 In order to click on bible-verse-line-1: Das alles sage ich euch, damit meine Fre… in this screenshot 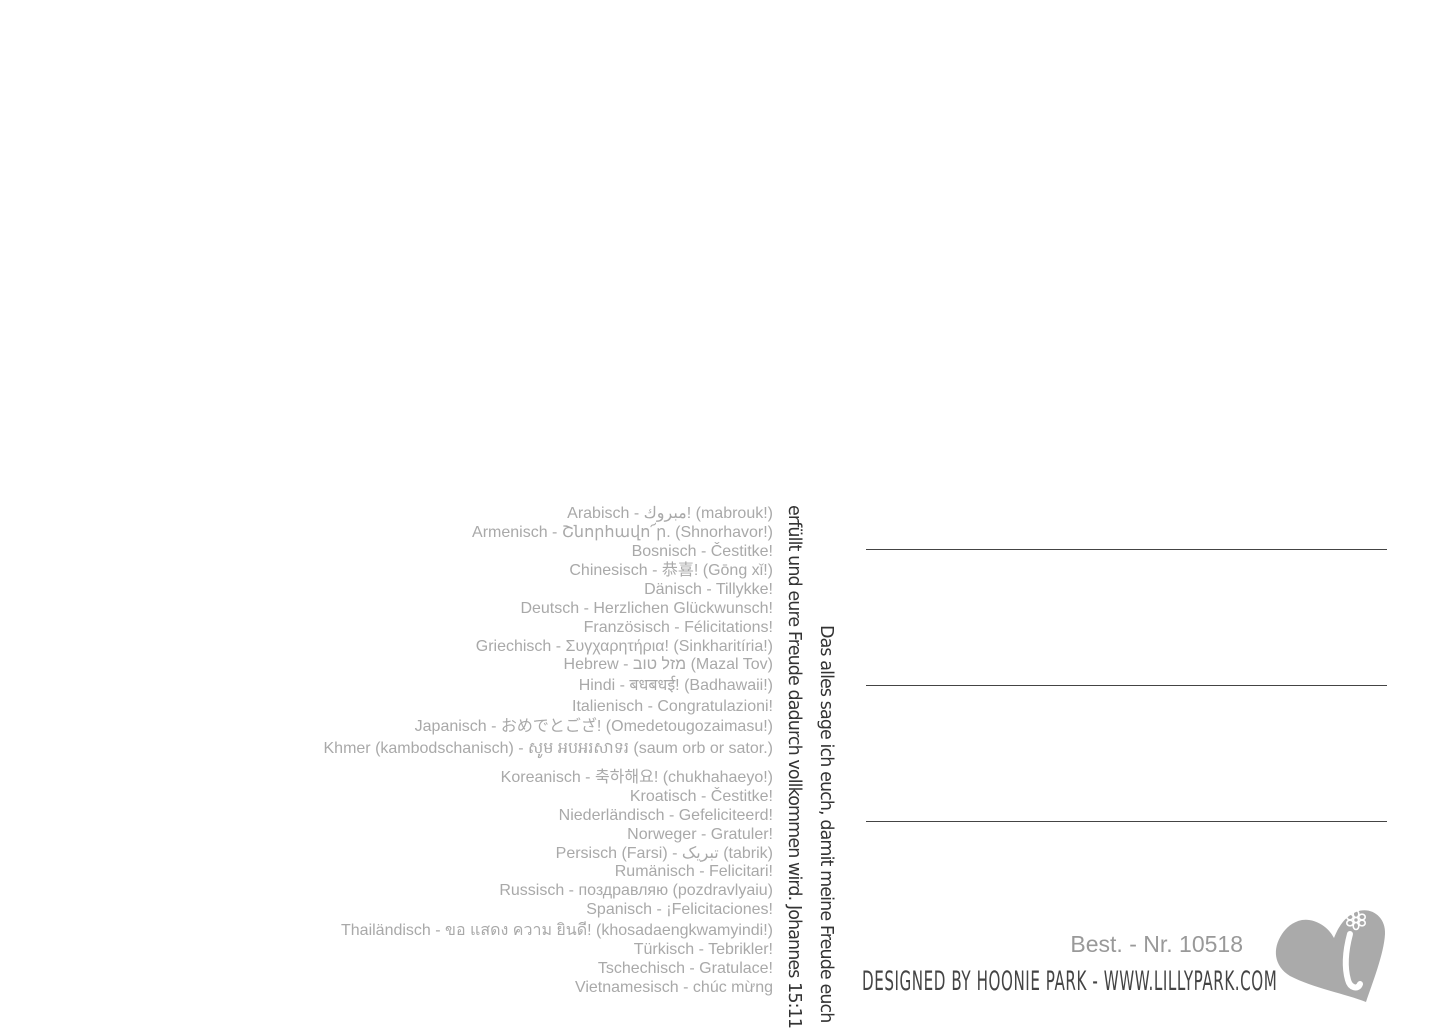, I will do `click(826, 824)`.